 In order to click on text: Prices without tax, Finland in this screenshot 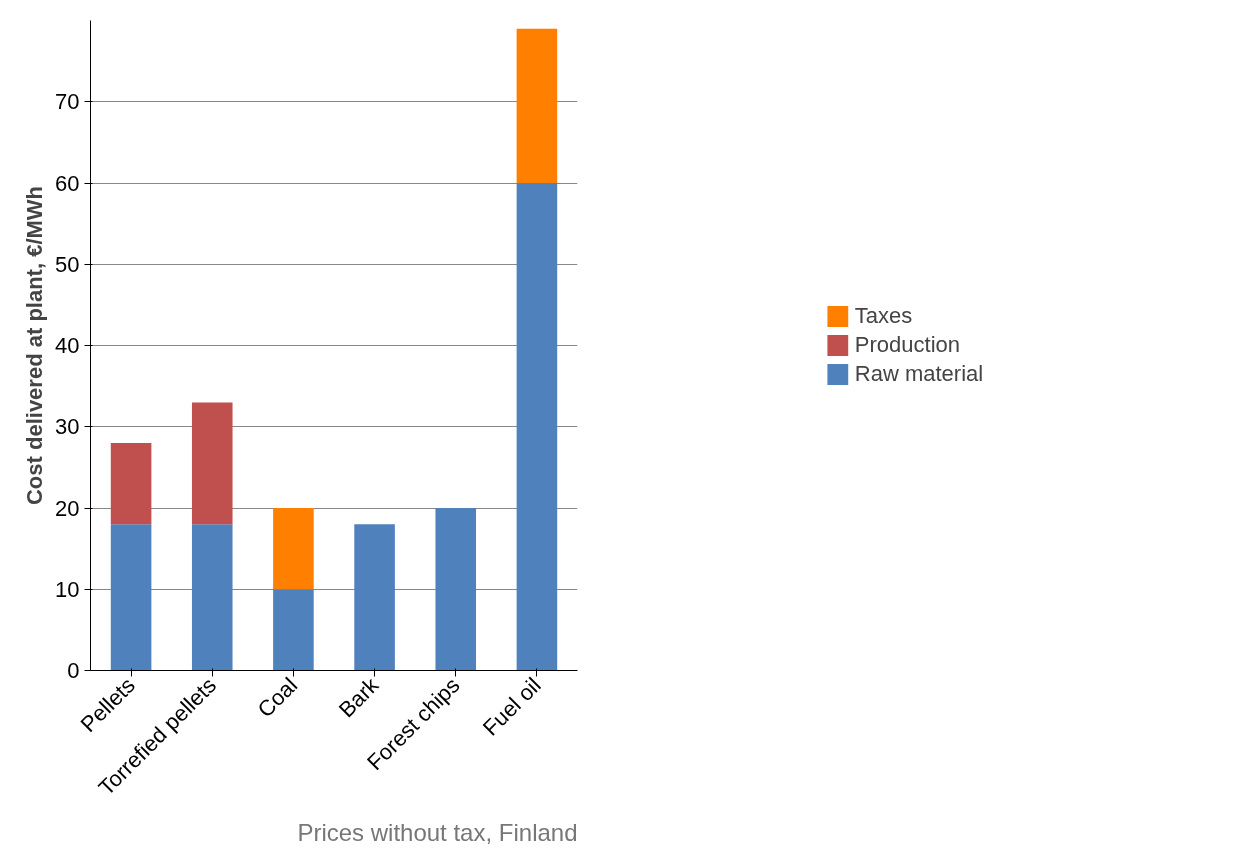, I will do `click(437, 832)`.